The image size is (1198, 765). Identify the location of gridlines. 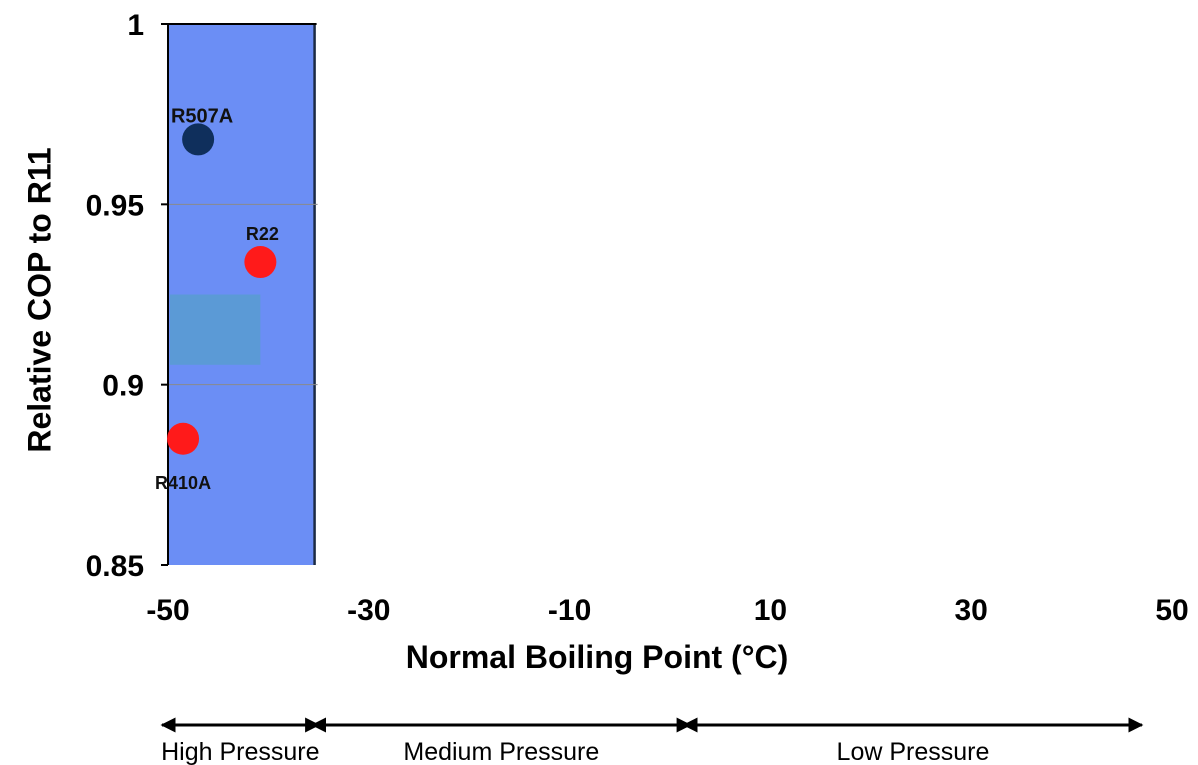
(243, 294).